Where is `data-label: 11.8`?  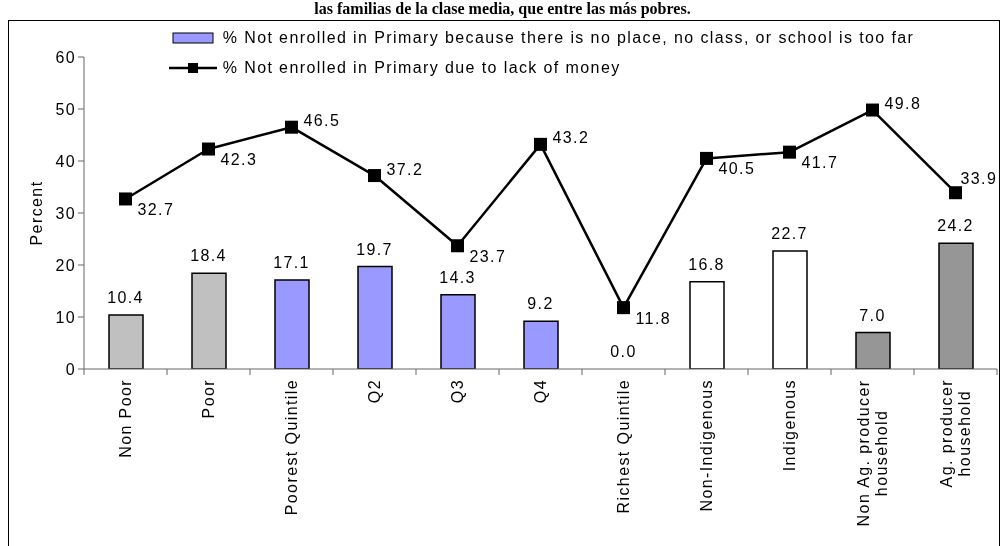
data-label: 11.8 is located at coordinates (653, 318).